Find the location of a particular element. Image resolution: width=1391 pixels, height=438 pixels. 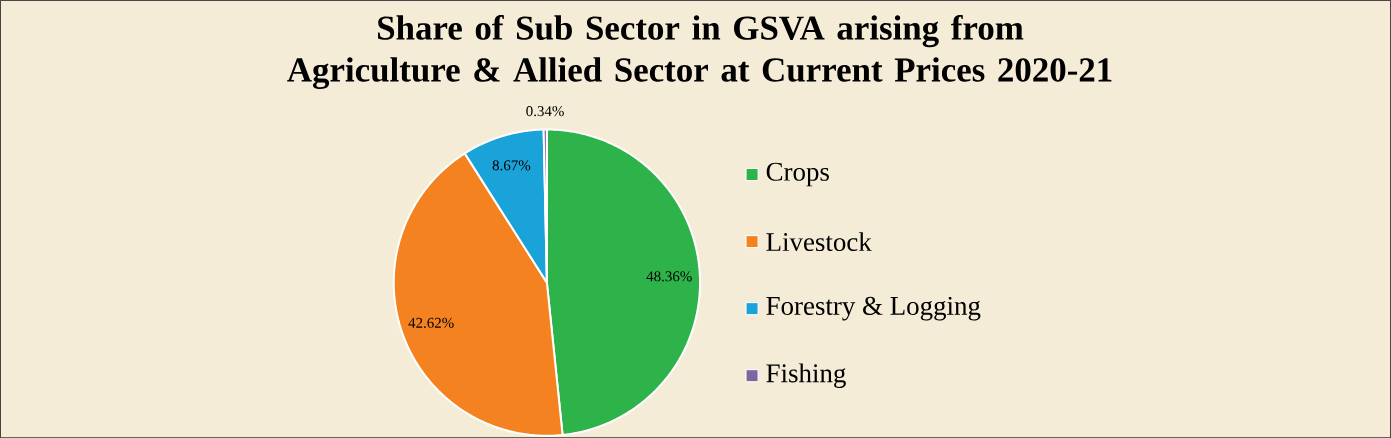

legend-label: Forestry & Logging is located at coordinates (873, 308).